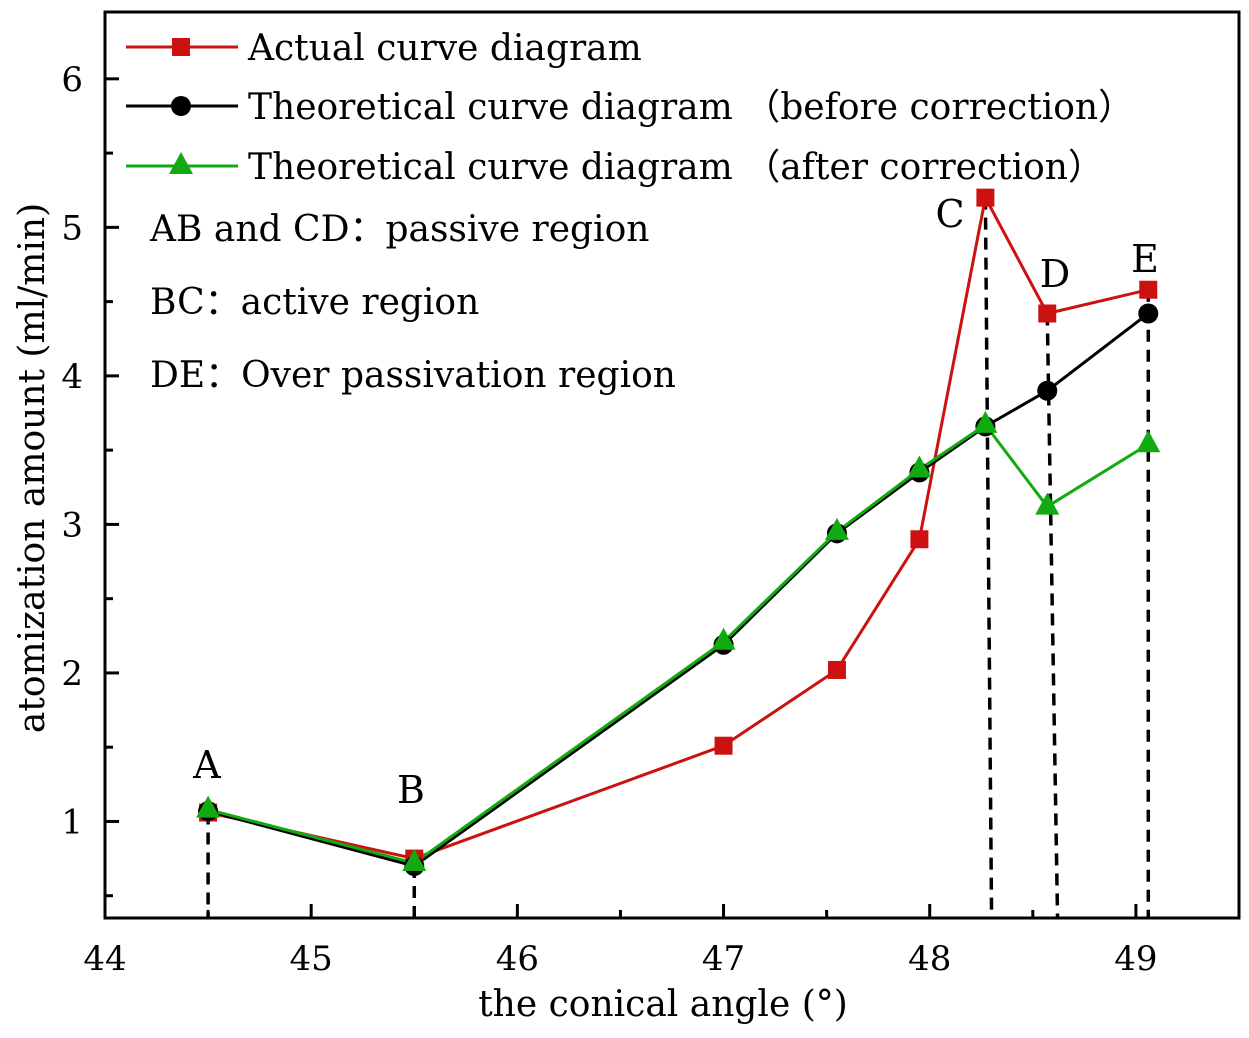  Describe the element at coordinates (723, 959) in the screenshot. I see `x-tick-label: 47` at that location.